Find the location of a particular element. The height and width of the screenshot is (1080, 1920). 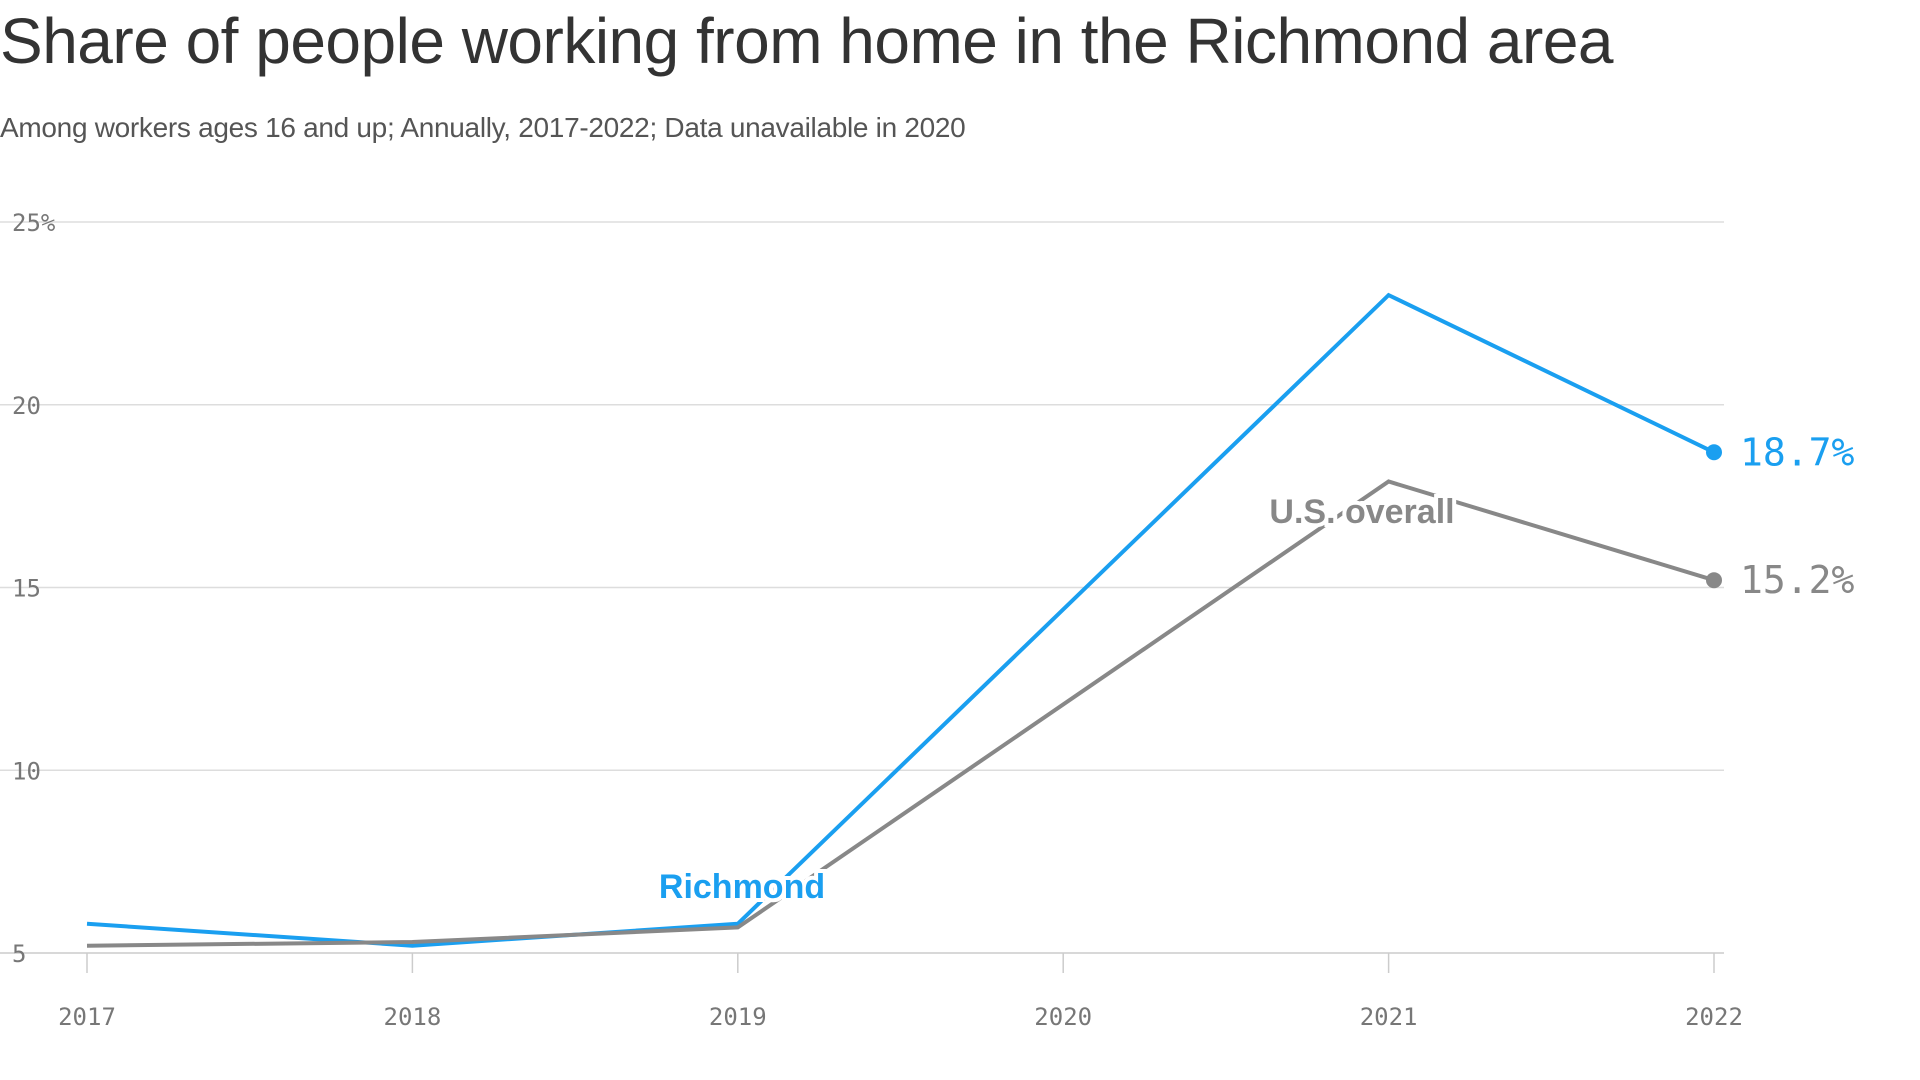

x-tick-label-2018: 2018 is located at coordinates (413, 1017).